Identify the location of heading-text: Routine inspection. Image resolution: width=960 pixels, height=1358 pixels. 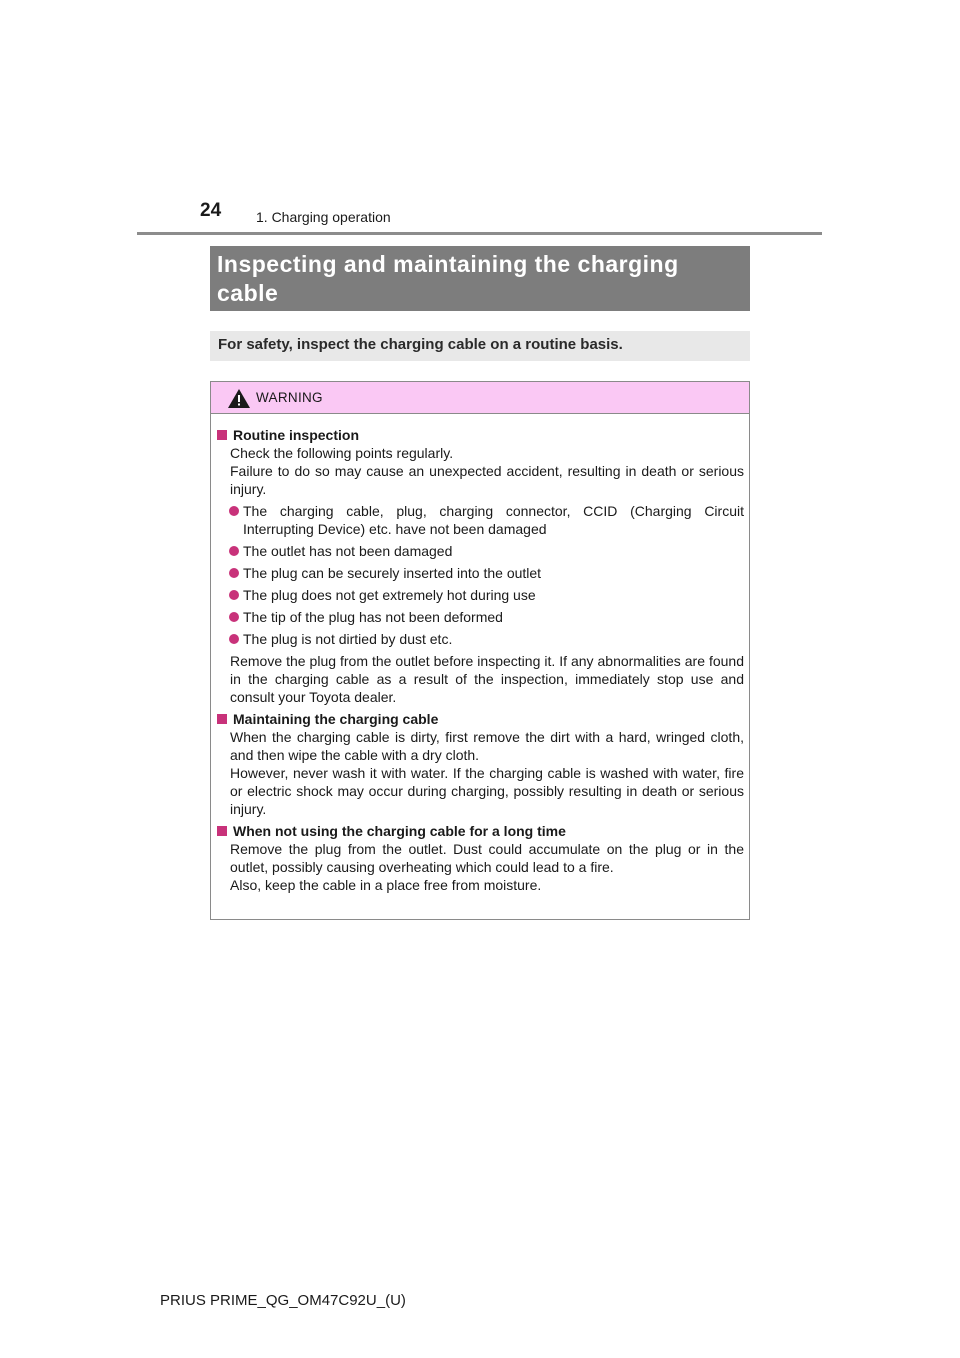
(296, 435).